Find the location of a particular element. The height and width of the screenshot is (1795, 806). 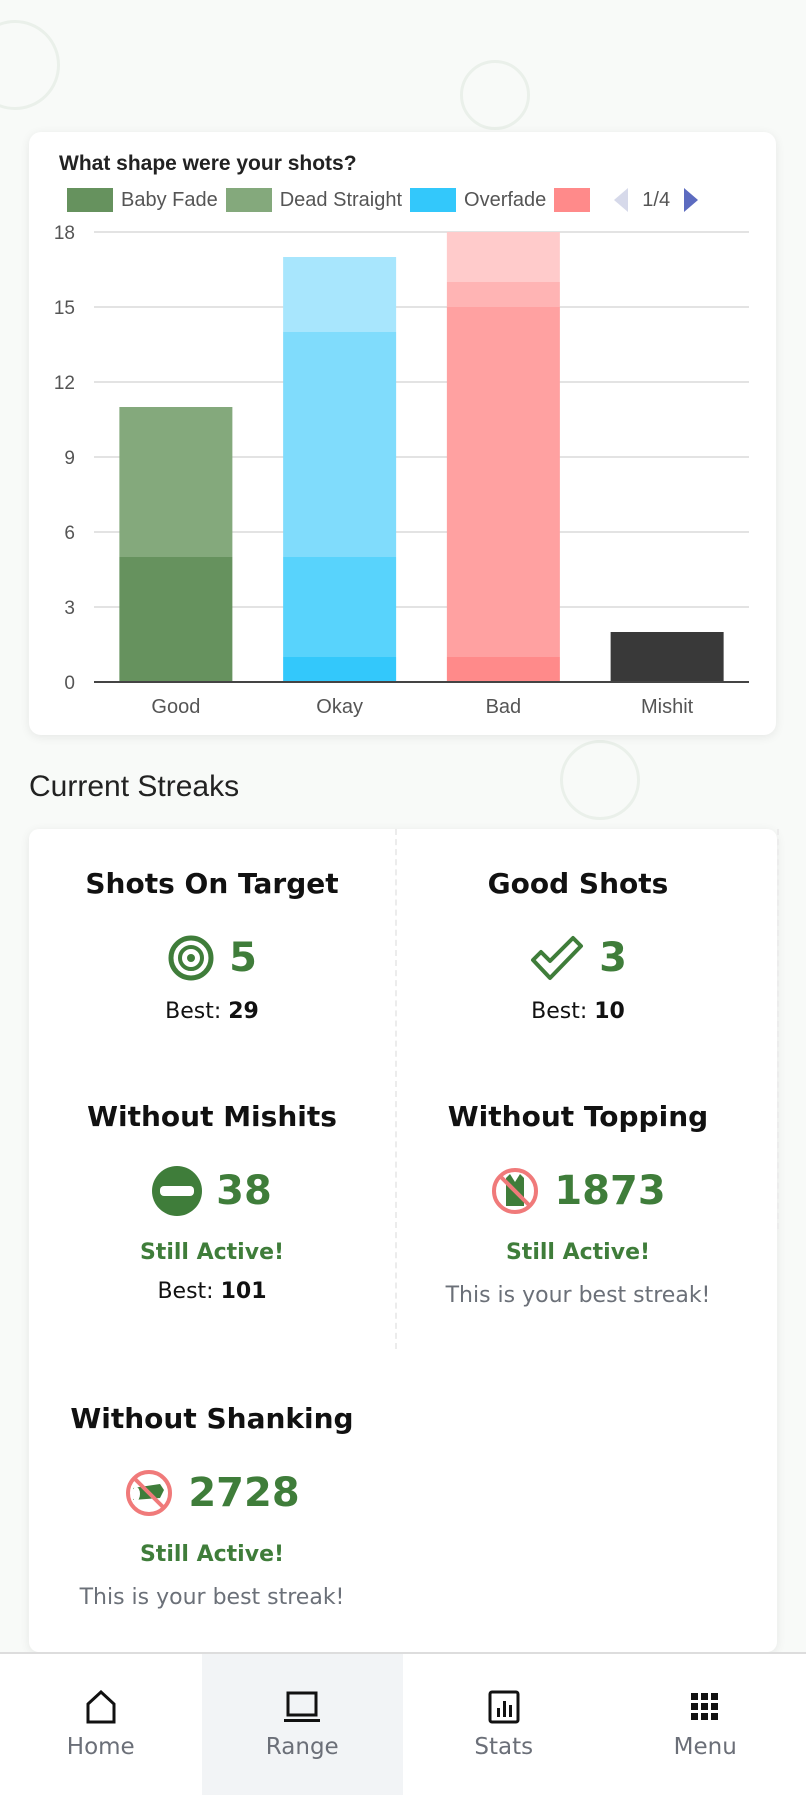

best-value: 101 is located at coordinates (243, 1291).